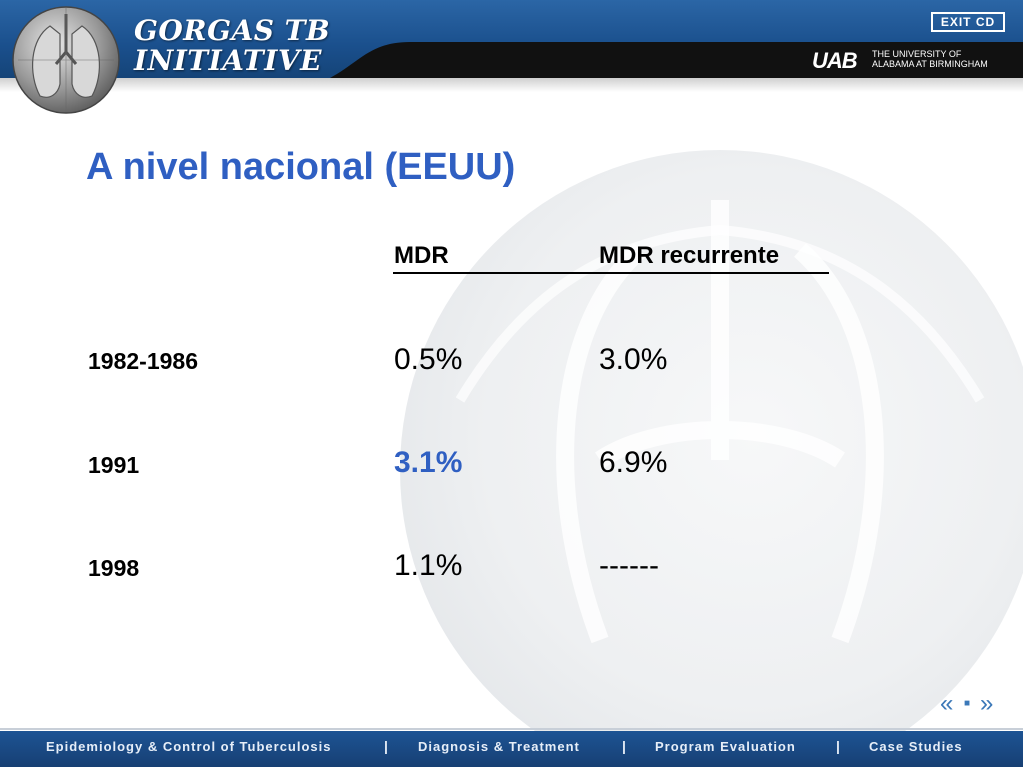  What do you see at coordinates (189, 746) in the screenshot?
I see `footer-link-epidemiology: Epidemiology & Control of Tuberculosis` at bounding box center [189, 746].